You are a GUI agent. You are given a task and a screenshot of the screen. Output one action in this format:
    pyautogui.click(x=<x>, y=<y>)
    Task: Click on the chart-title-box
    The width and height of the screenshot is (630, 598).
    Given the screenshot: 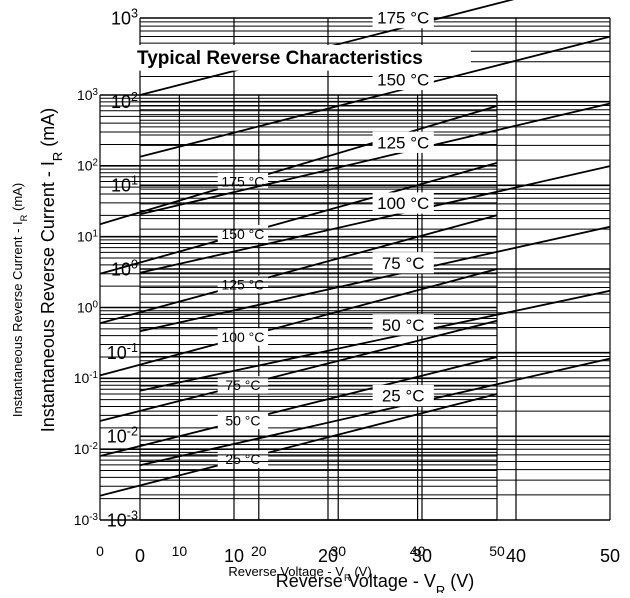 What is the action you would take?
    pyautogui.click(x=302, y=58)
    